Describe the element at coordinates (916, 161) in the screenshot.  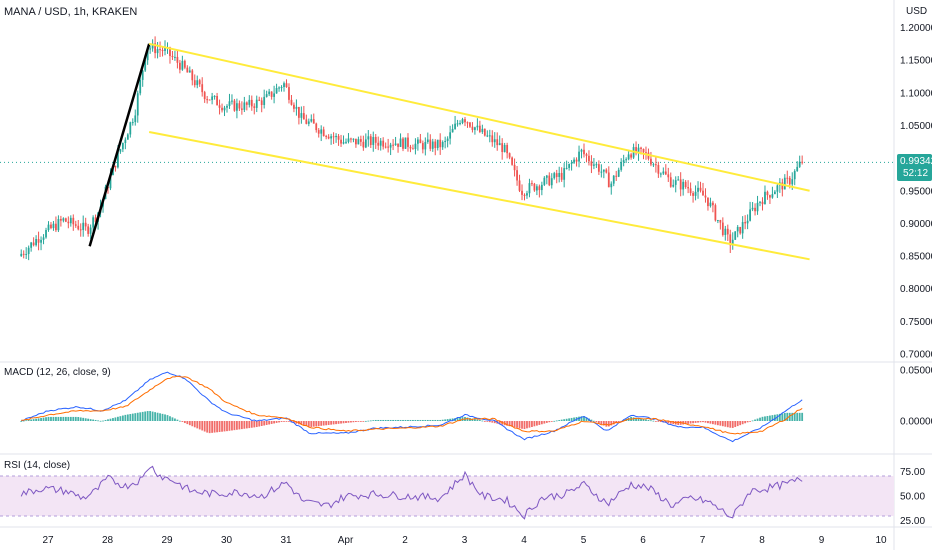
I see `last-price-value: 0.99342` at that location.